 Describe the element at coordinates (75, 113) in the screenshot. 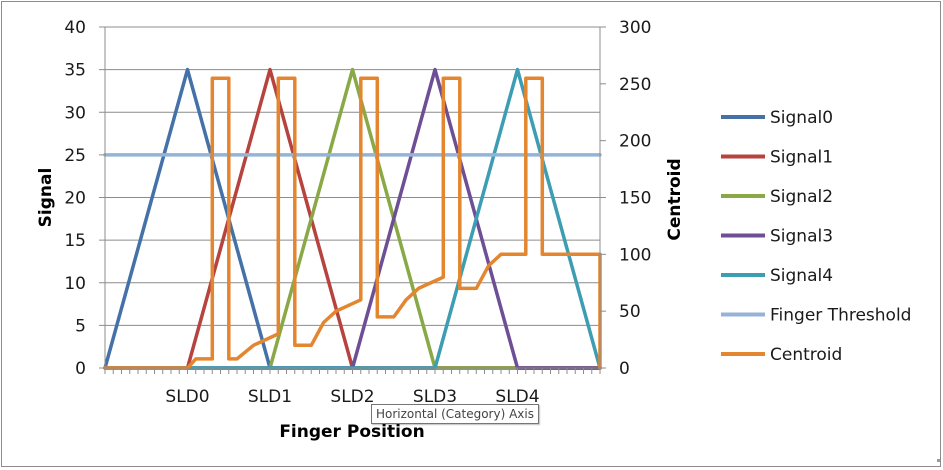

I see `y-tick-label: 30` at that location.